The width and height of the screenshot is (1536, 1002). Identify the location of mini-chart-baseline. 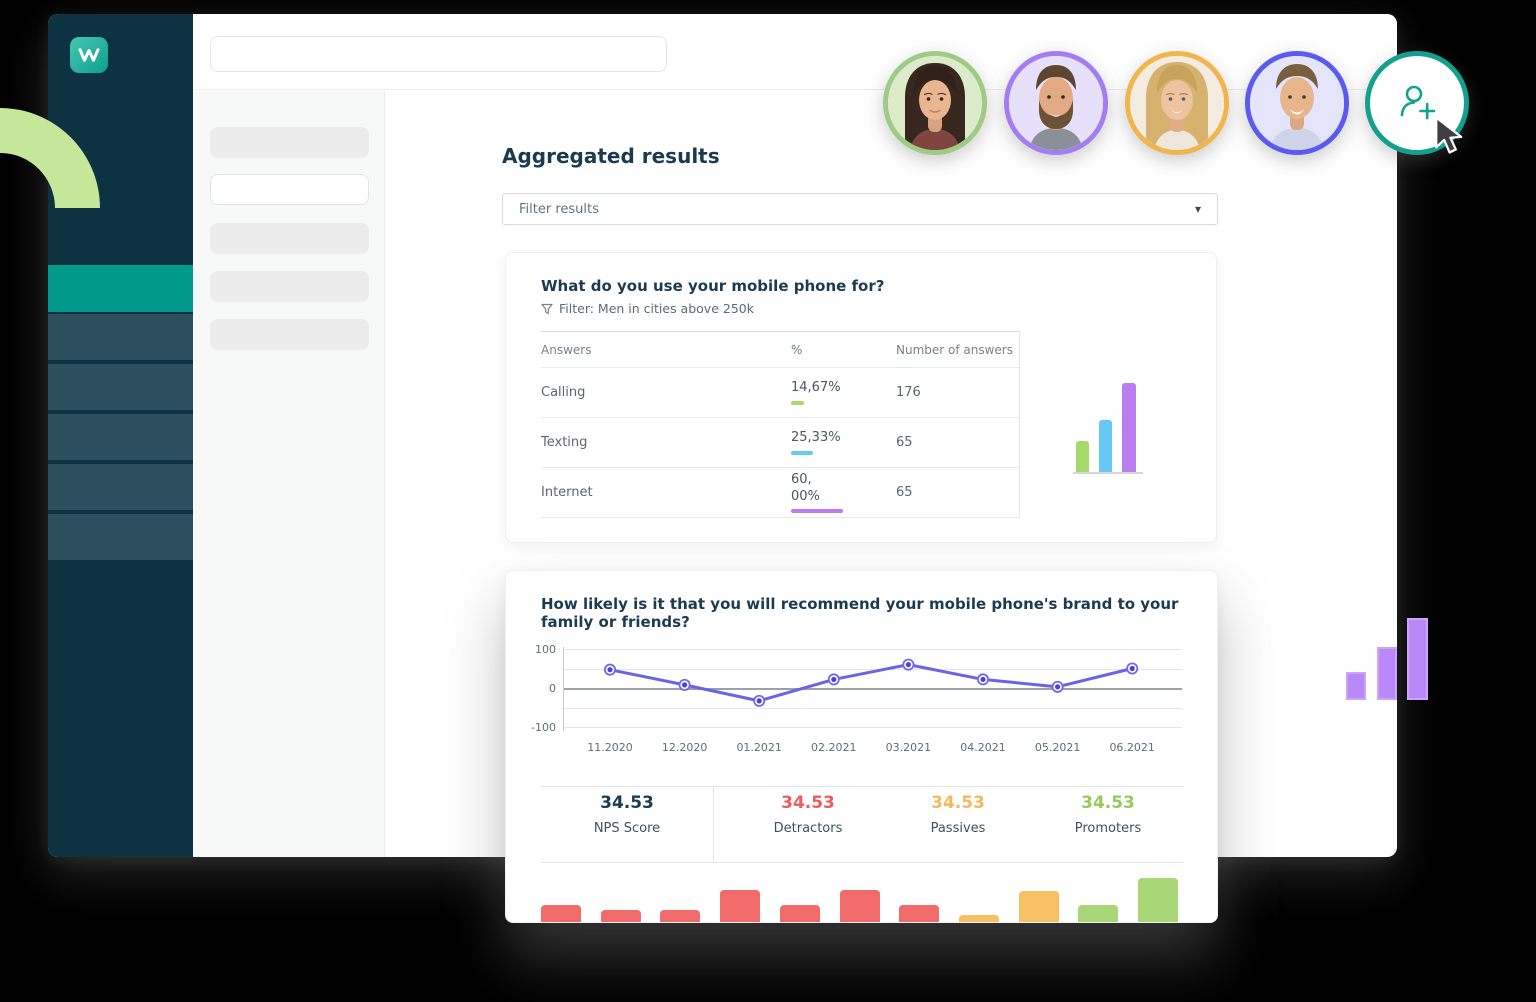
(1108, 473).